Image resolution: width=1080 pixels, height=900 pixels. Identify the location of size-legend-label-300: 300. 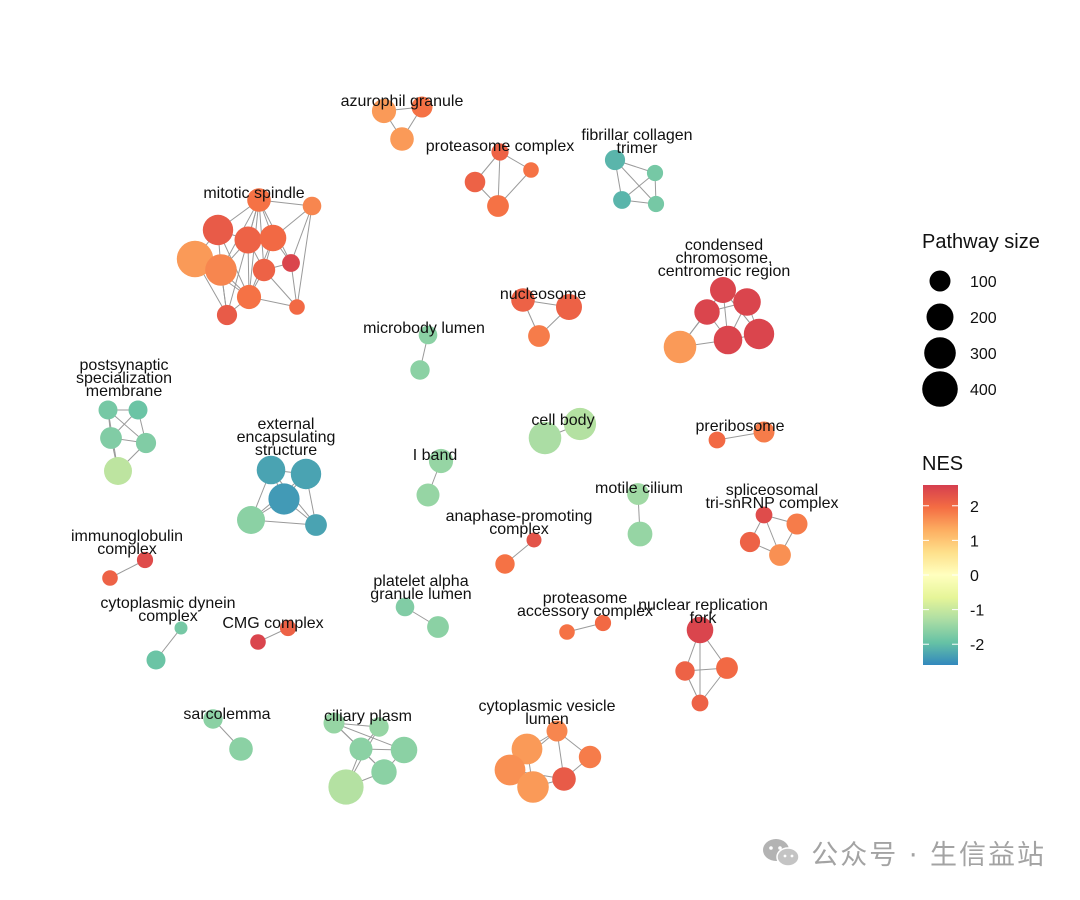
(983, 354).